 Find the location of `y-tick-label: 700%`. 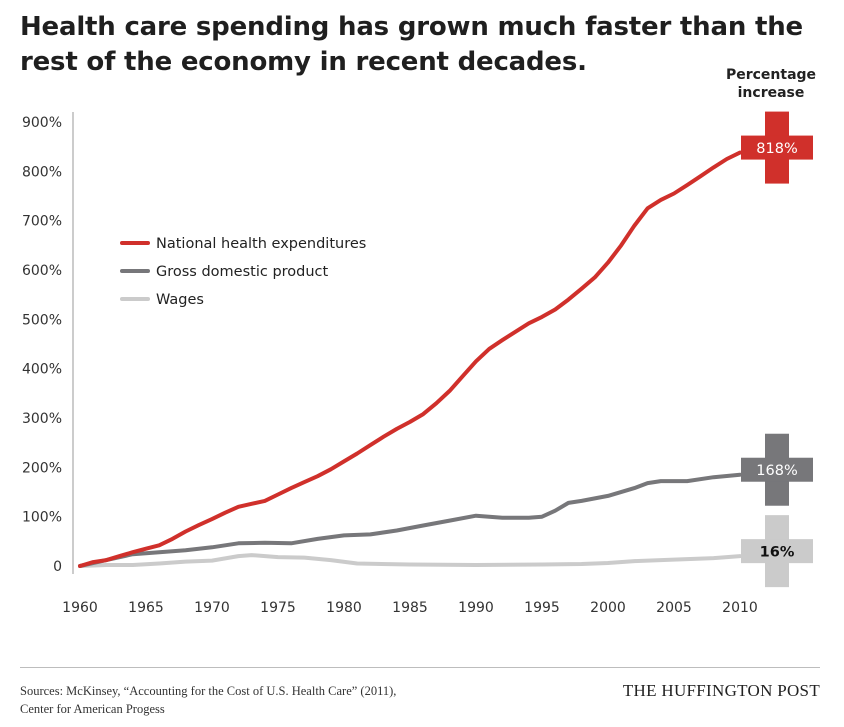

y-tick-label: 700% is located at coordinates (42, 222).